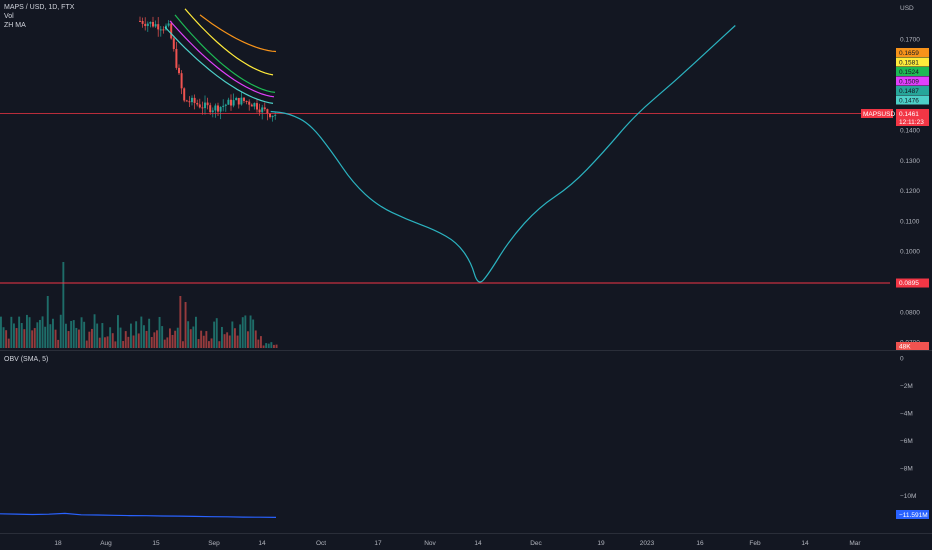 The width and height of the screenshot is (932, 550). What do you see at coordinates (39, 16) in the screenshot?
I see `symbol-legend: MAPS / USD, 1D, FTX Vol ZH MA` at bounding box center [39, 16].